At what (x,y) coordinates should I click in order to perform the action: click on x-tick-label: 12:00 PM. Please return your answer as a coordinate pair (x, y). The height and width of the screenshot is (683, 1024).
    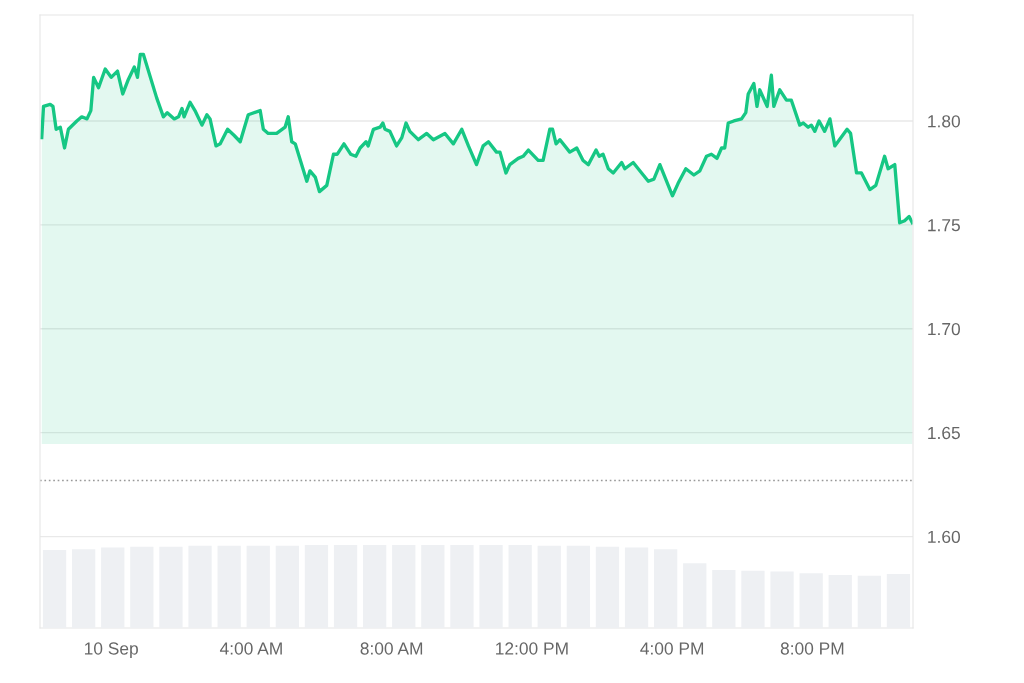
    Looking at the image, I should click on (532, 648).